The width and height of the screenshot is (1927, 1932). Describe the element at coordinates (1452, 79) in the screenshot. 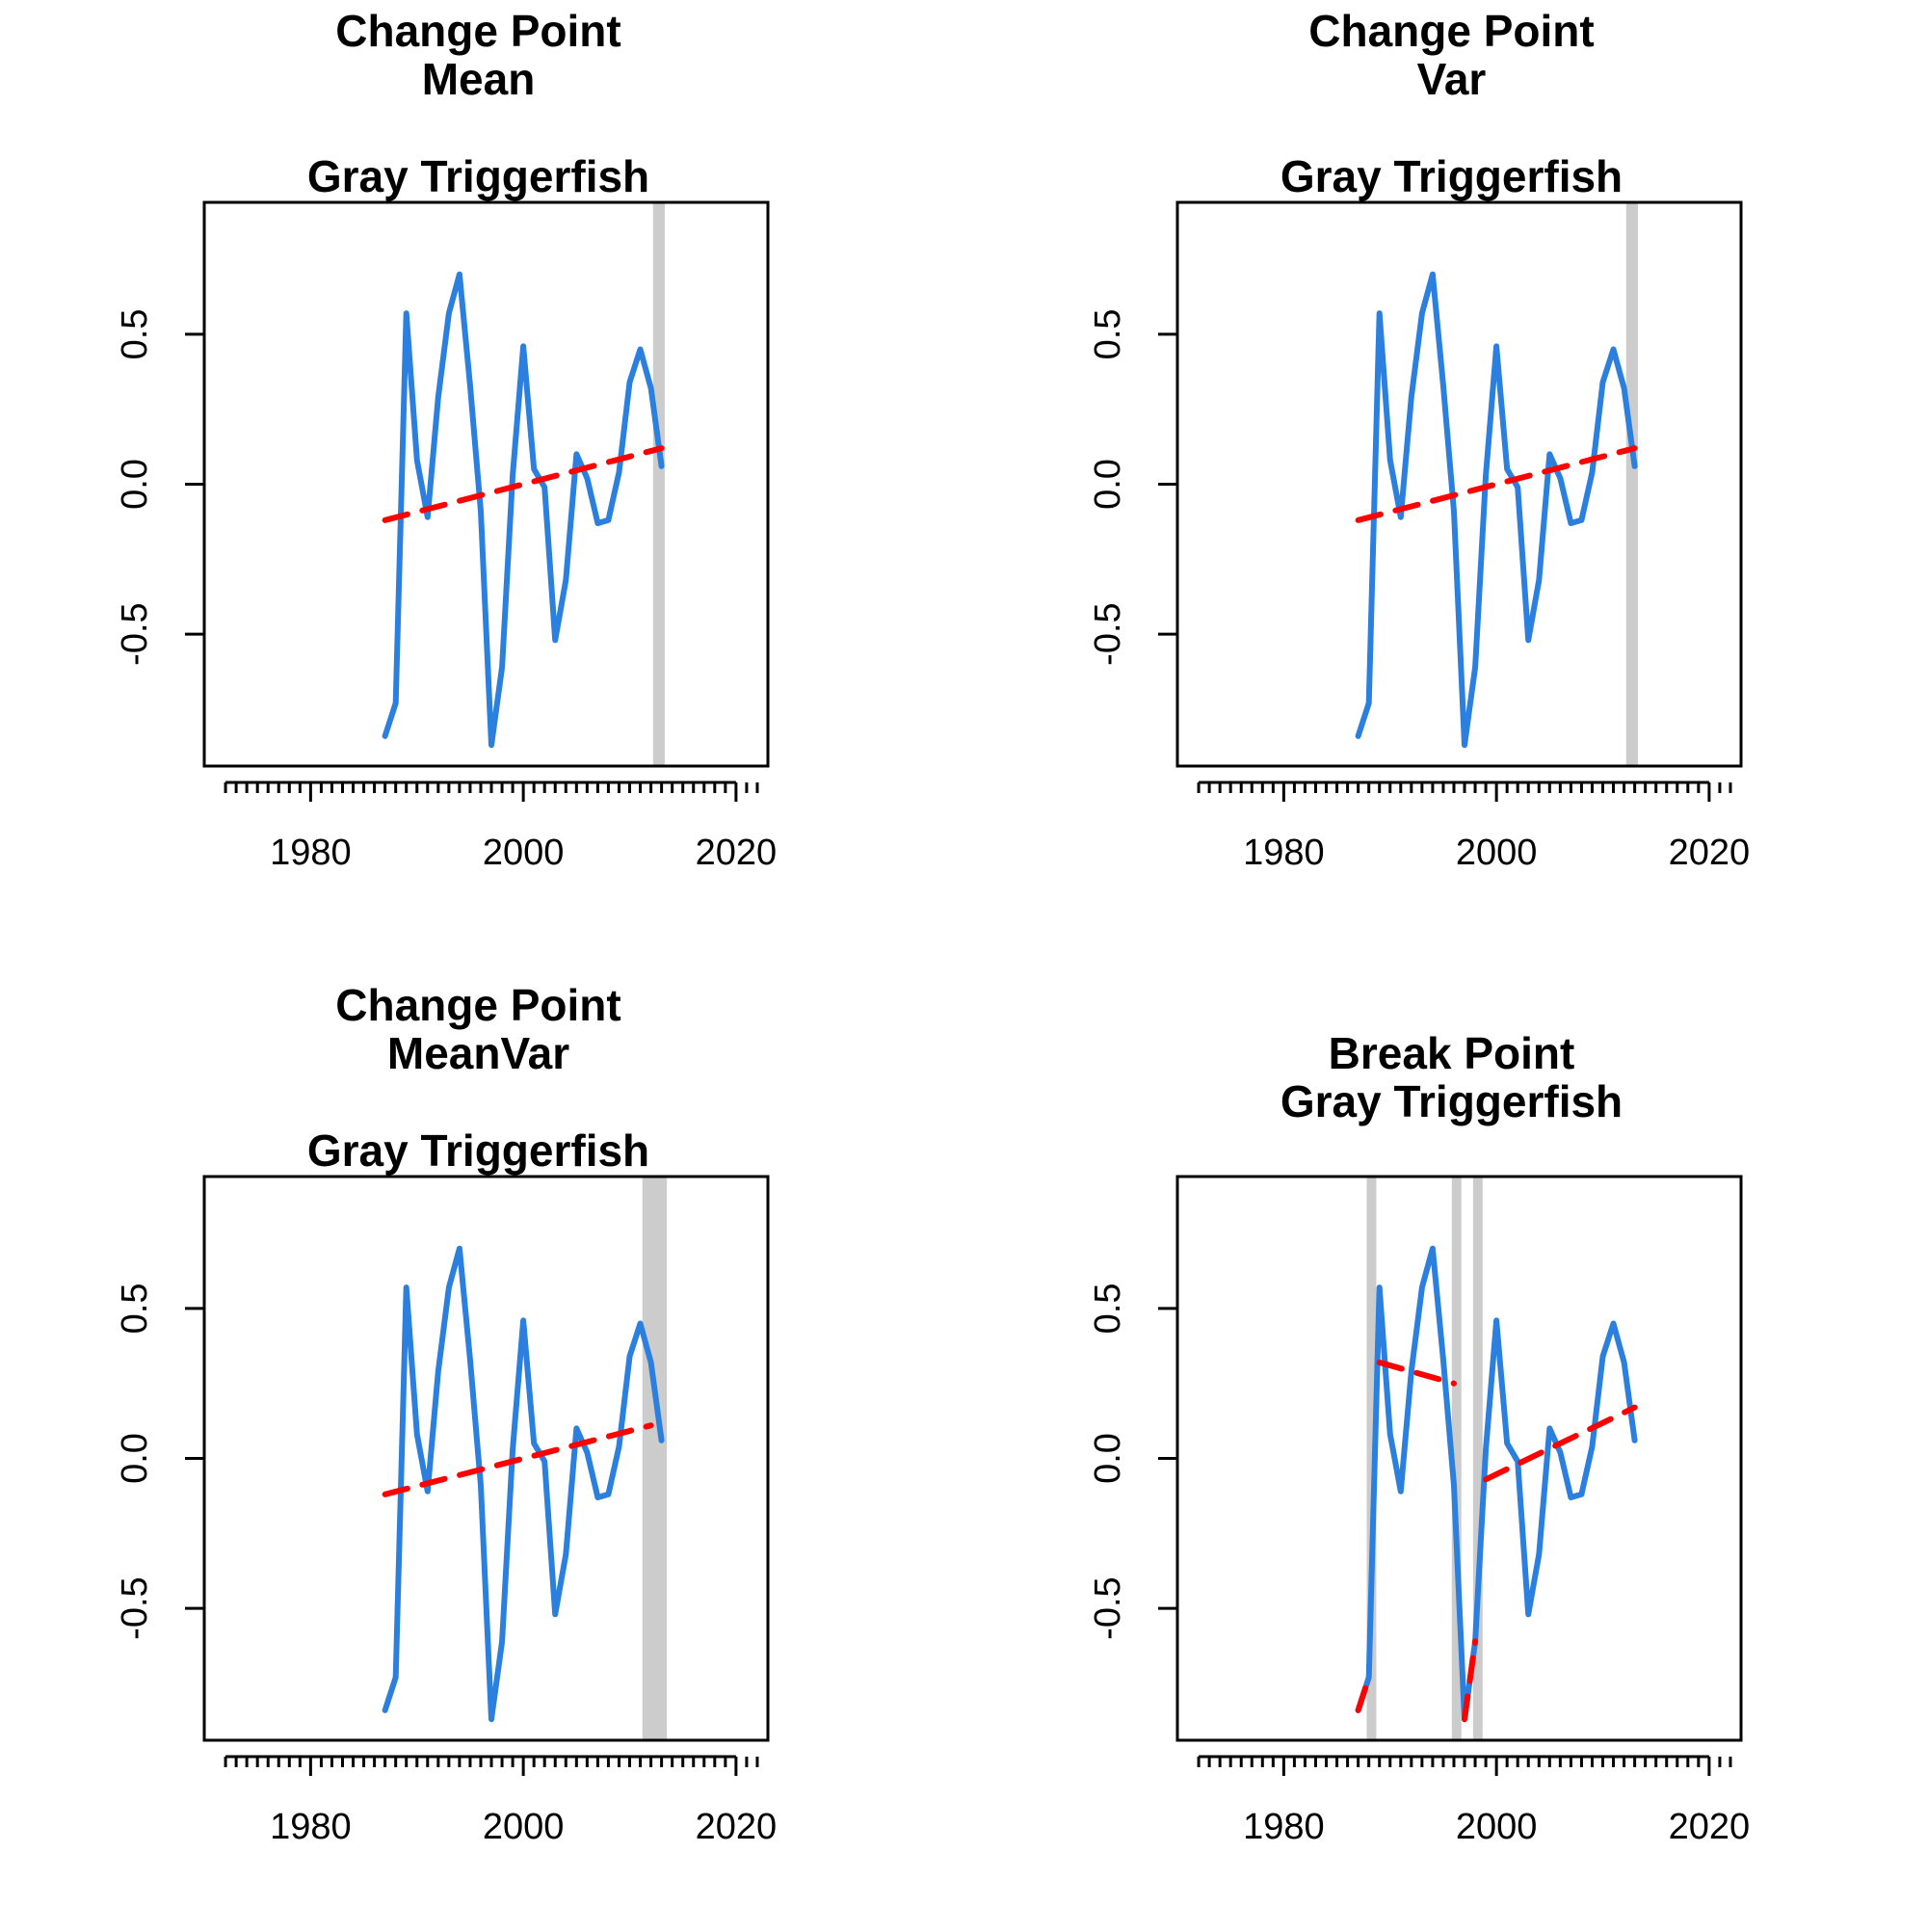

I see `chart-title-line: Var` at that location.